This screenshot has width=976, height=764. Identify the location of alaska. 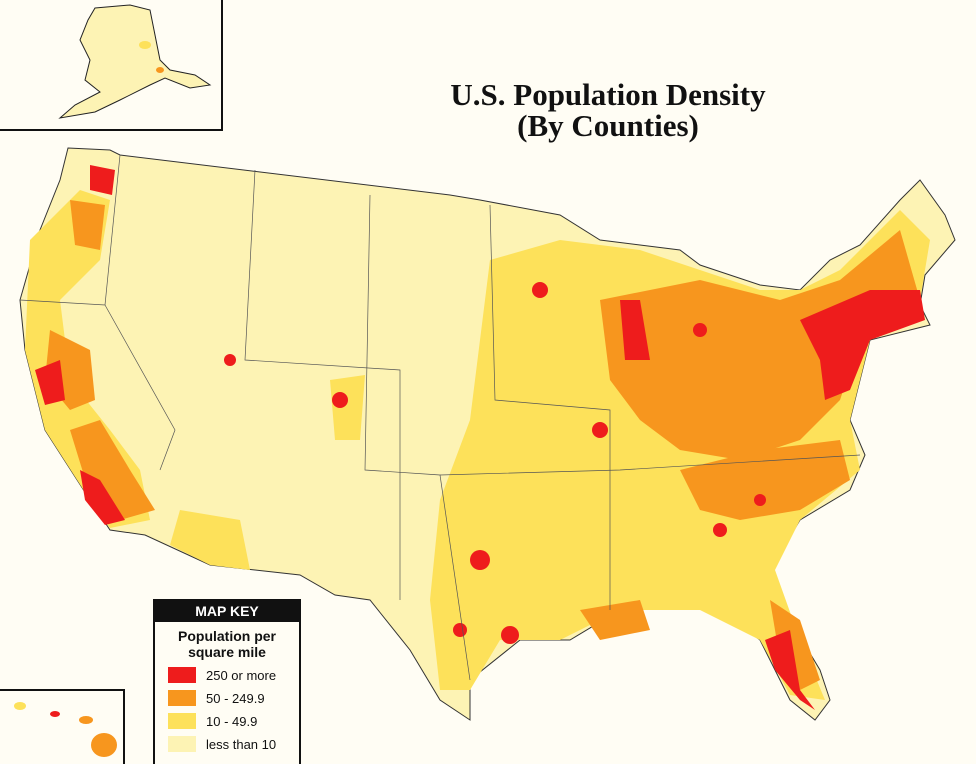
(135, 61).